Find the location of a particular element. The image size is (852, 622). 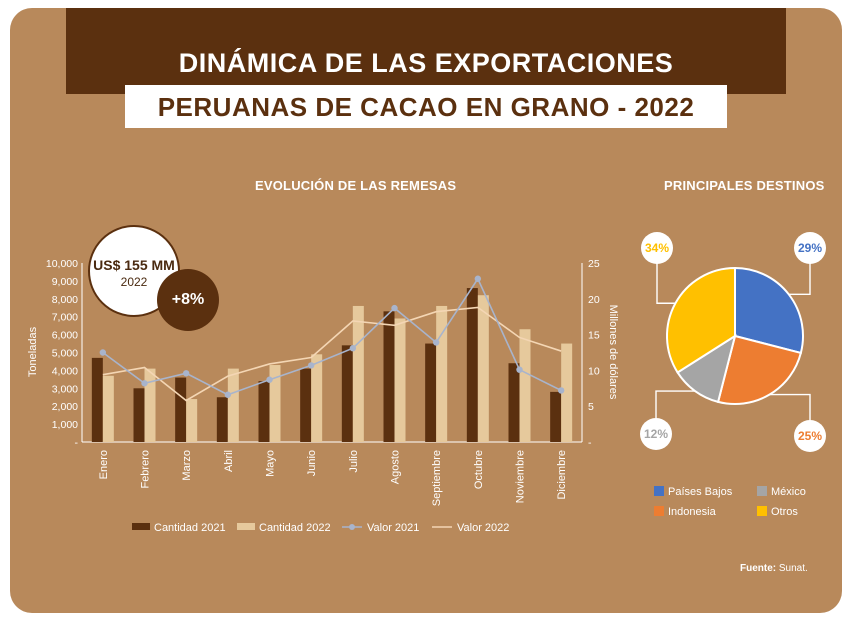

y-tick-label-left: 4,000 is located at coordinates (65, 371).